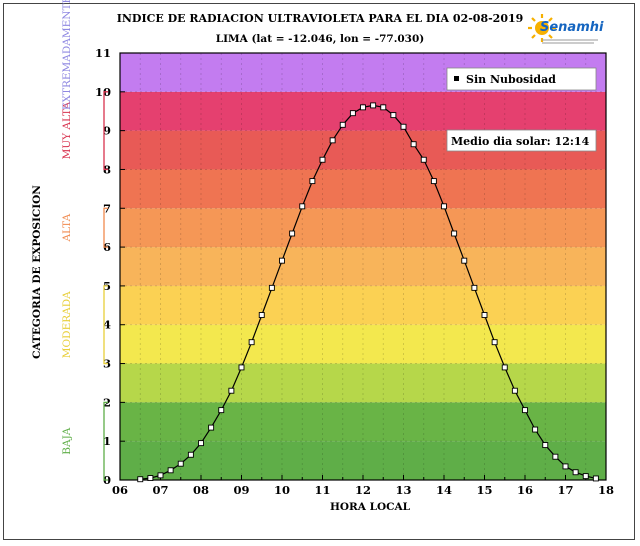  Describe the element at coordinates (241, 490) in the screenshot. I see `x-tick-label: 09` at that location.